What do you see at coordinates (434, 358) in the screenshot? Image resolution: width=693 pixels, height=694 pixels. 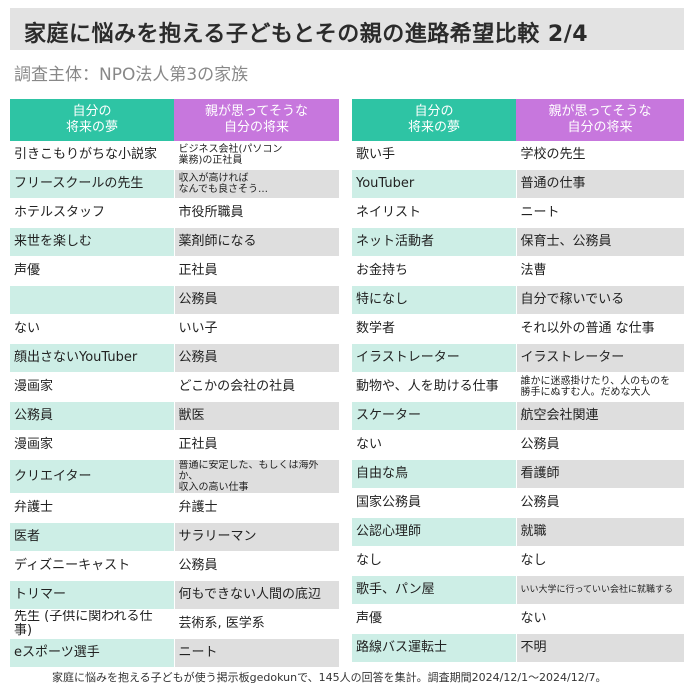 I see `cell-own-dream: イラストレーター` at bounding box center [434, 358].